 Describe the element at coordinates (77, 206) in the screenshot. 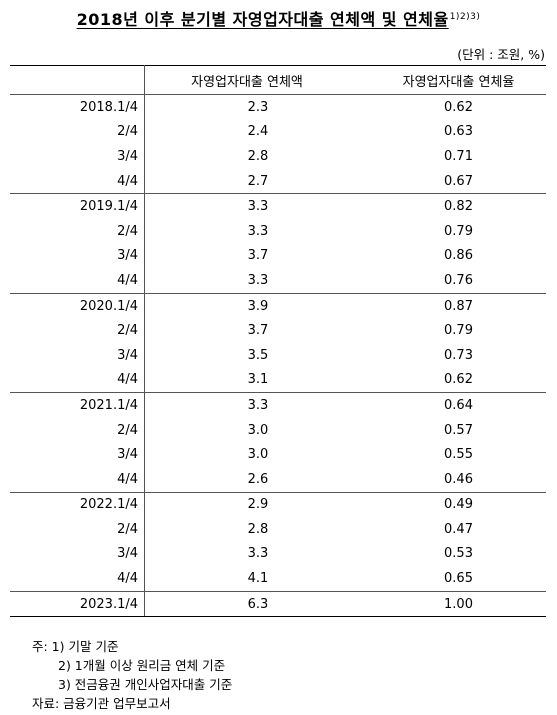

I see `period-cell: 2019.1/4` at that location.